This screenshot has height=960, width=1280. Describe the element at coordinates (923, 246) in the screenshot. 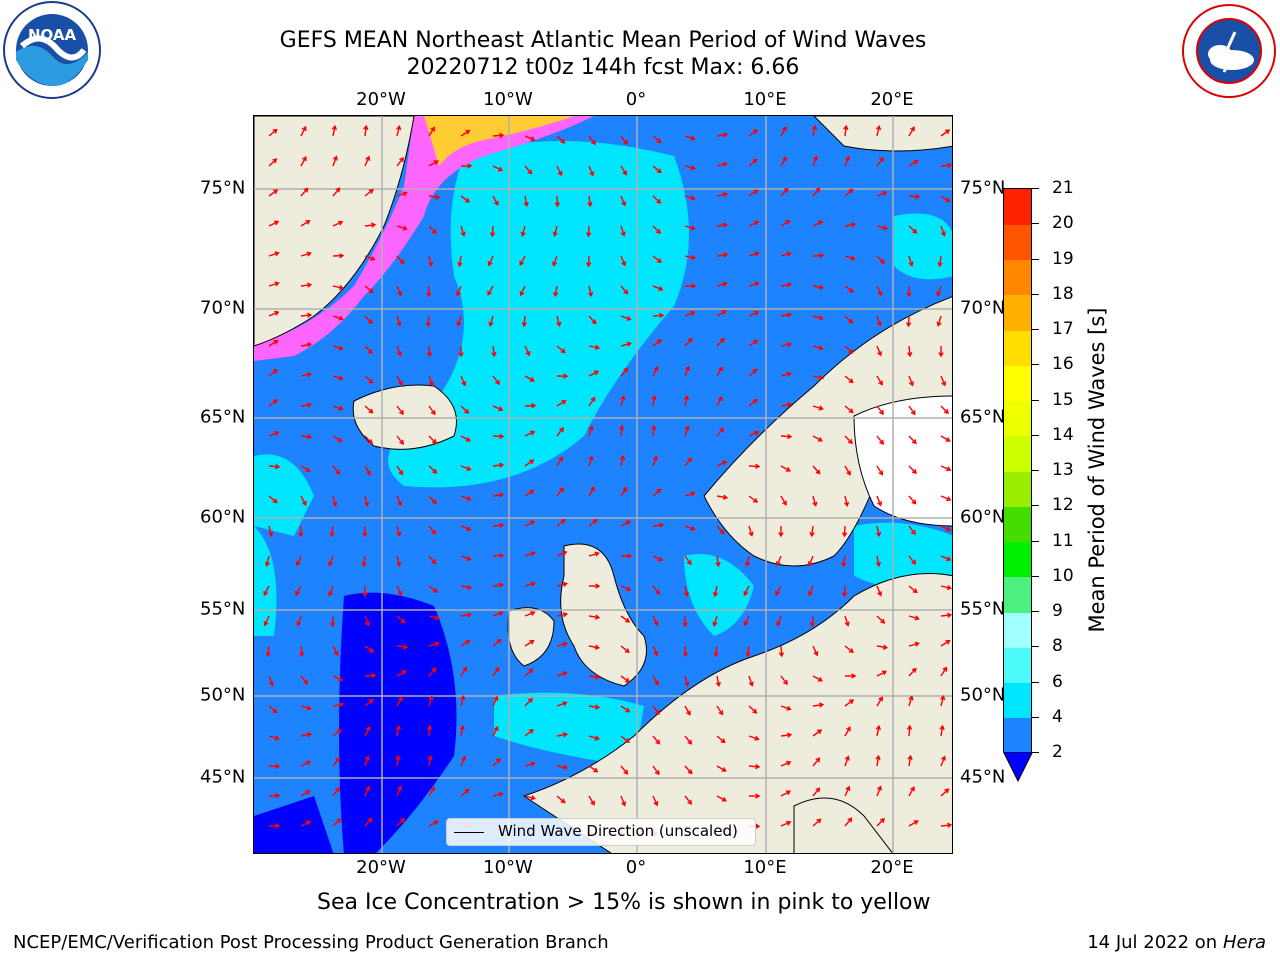

I see `cyan-zone-barents` at that location.